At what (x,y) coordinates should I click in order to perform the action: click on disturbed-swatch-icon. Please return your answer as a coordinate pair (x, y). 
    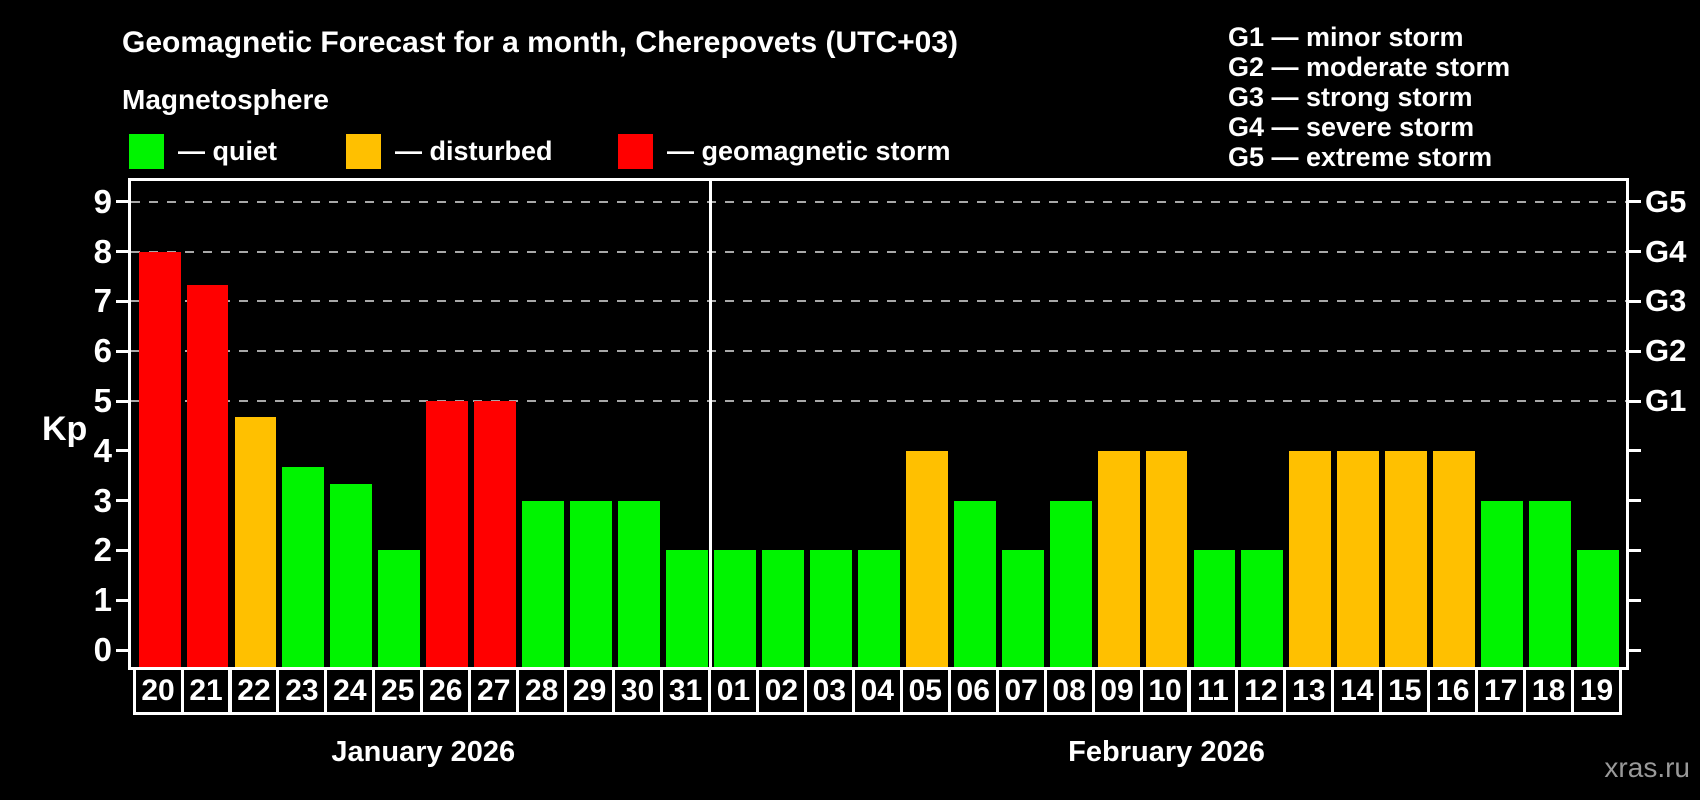
    Looking at the image, I should click on (363, 151).